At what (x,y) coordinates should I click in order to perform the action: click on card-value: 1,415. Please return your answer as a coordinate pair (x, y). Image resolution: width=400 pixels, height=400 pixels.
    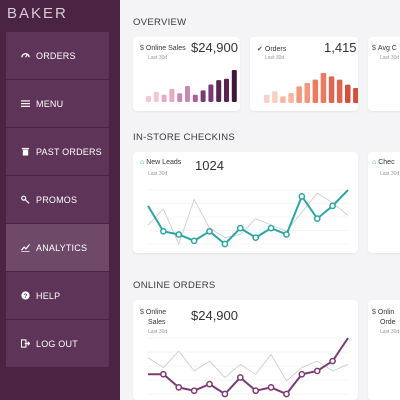
    Looking at the image, I should click on (340, 47).